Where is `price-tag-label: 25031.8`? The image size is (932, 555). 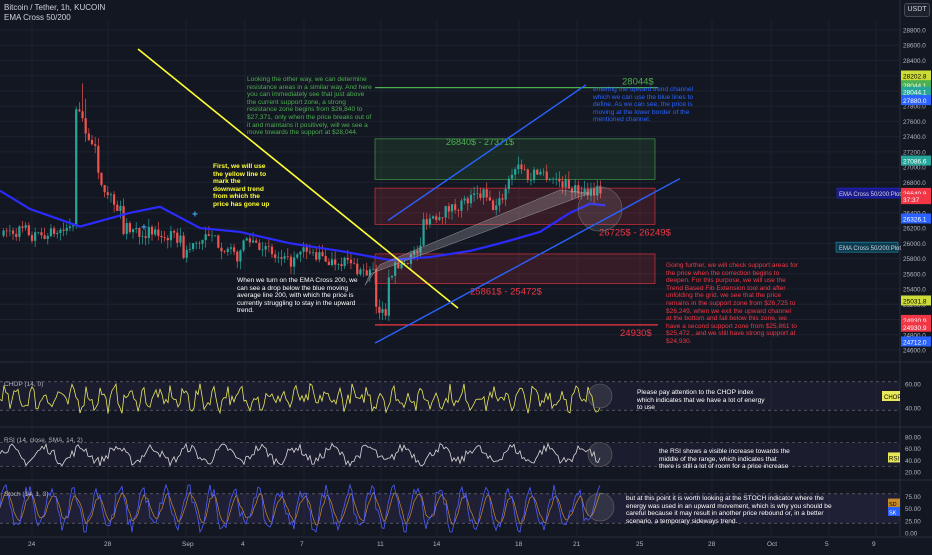
price-tag-label: 25031.8 is located at coordinates (915, 301).